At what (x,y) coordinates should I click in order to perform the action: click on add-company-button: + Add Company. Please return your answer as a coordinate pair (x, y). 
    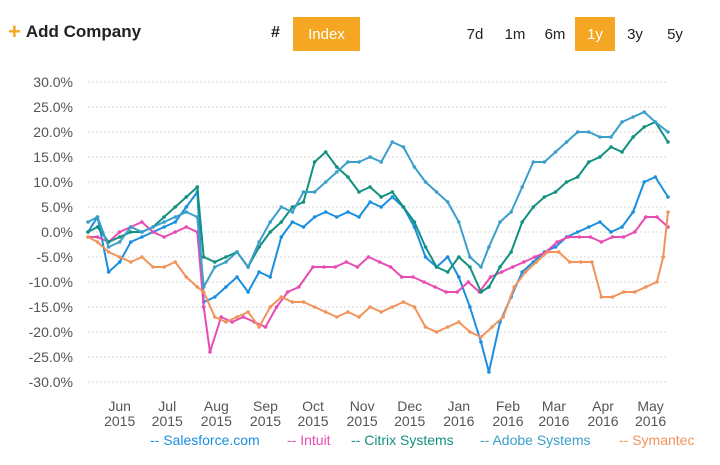
    Looking at the image, I should click on (75, 31).